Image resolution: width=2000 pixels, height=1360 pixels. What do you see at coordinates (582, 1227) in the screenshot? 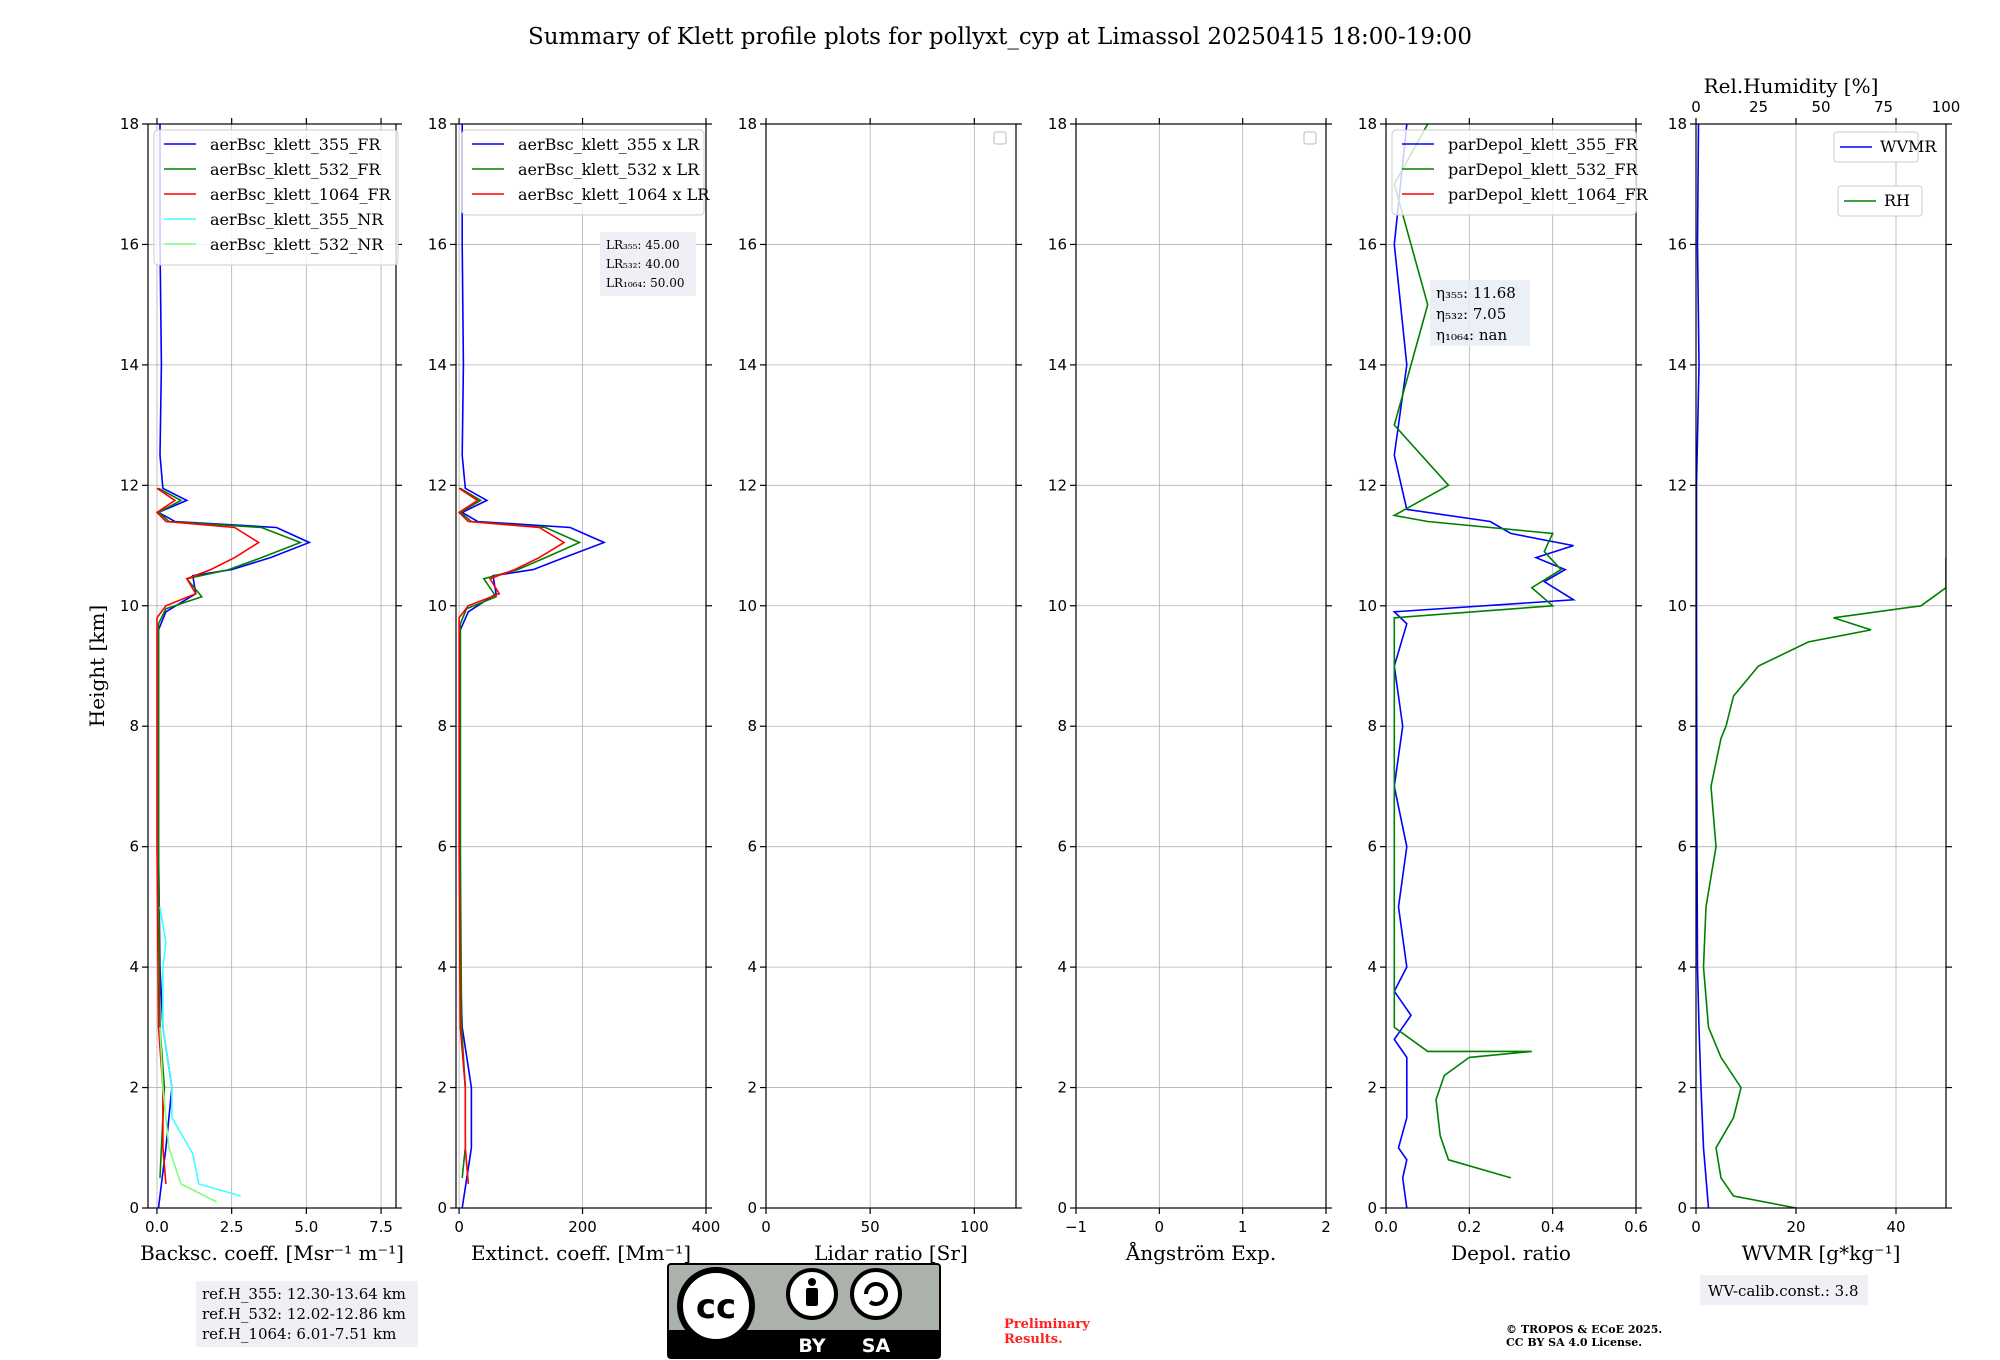
I see `x-tick-label: 200` at bounding box center [582, 1227].